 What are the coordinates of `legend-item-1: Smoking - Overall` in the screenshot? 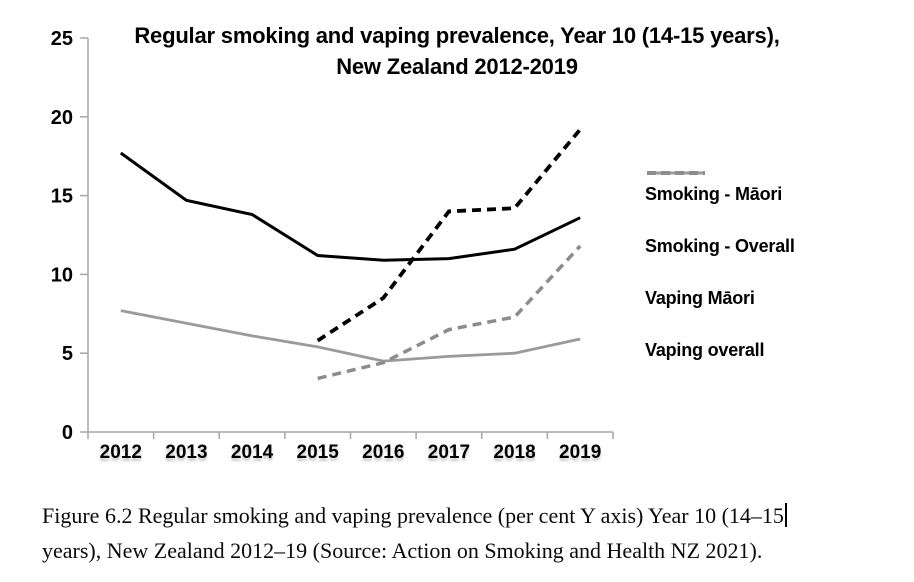 It's located at (765, 221).